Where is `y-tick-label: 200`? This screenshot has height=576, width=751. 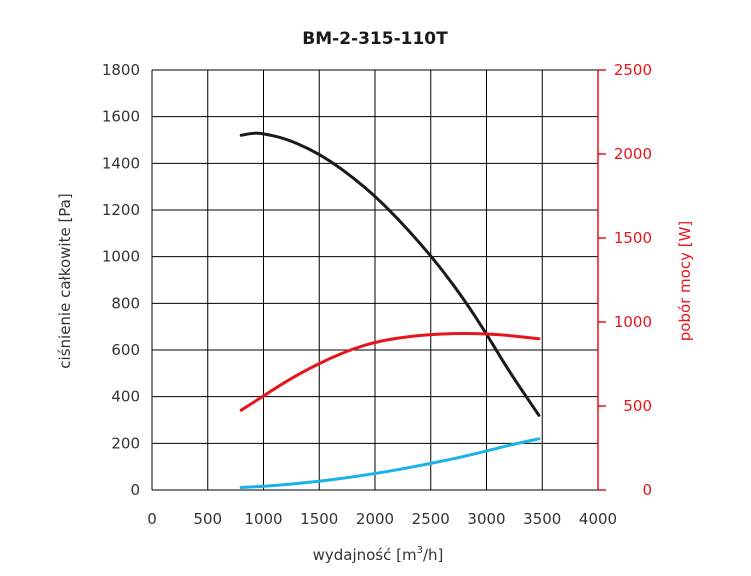 y-tick-label: 200 is located at coordinates (125, 443).